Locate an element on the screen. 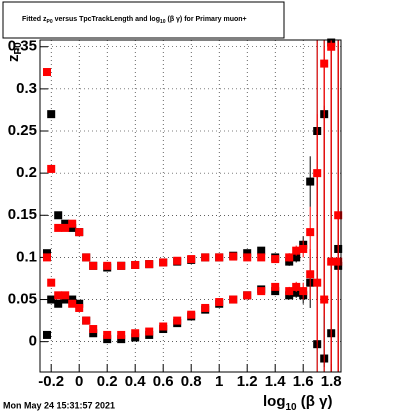 The height and width of the screenshot is (414, 400). y-tick-label: 0 is located at coordinates (33, 341).